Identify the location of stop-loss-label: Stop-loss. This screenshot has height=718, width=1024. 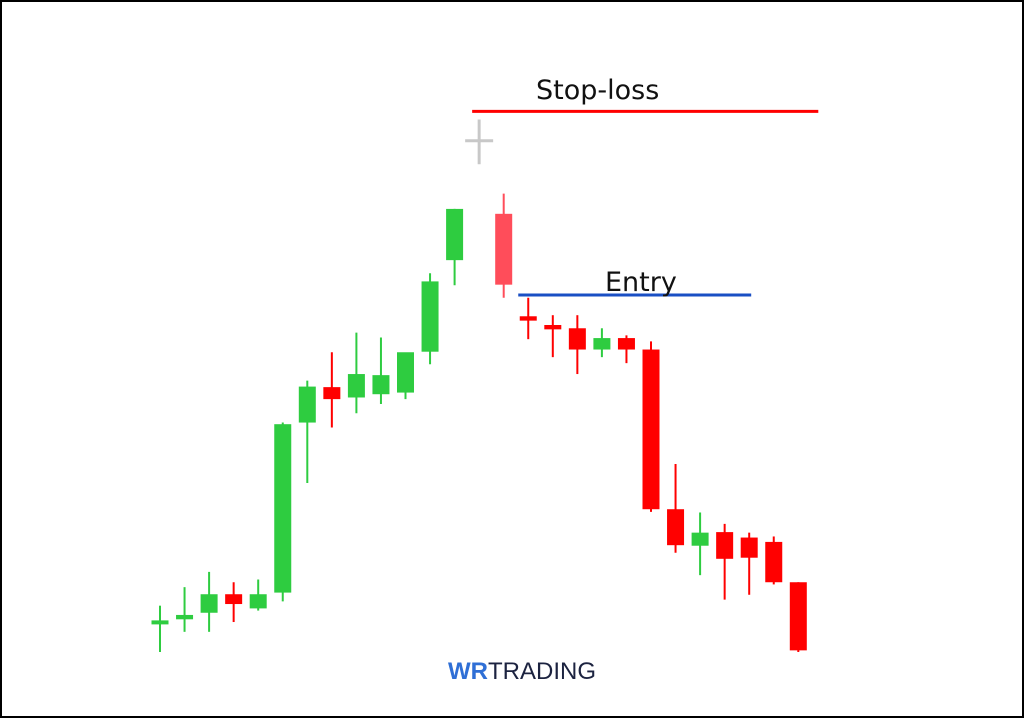
(597, 90).